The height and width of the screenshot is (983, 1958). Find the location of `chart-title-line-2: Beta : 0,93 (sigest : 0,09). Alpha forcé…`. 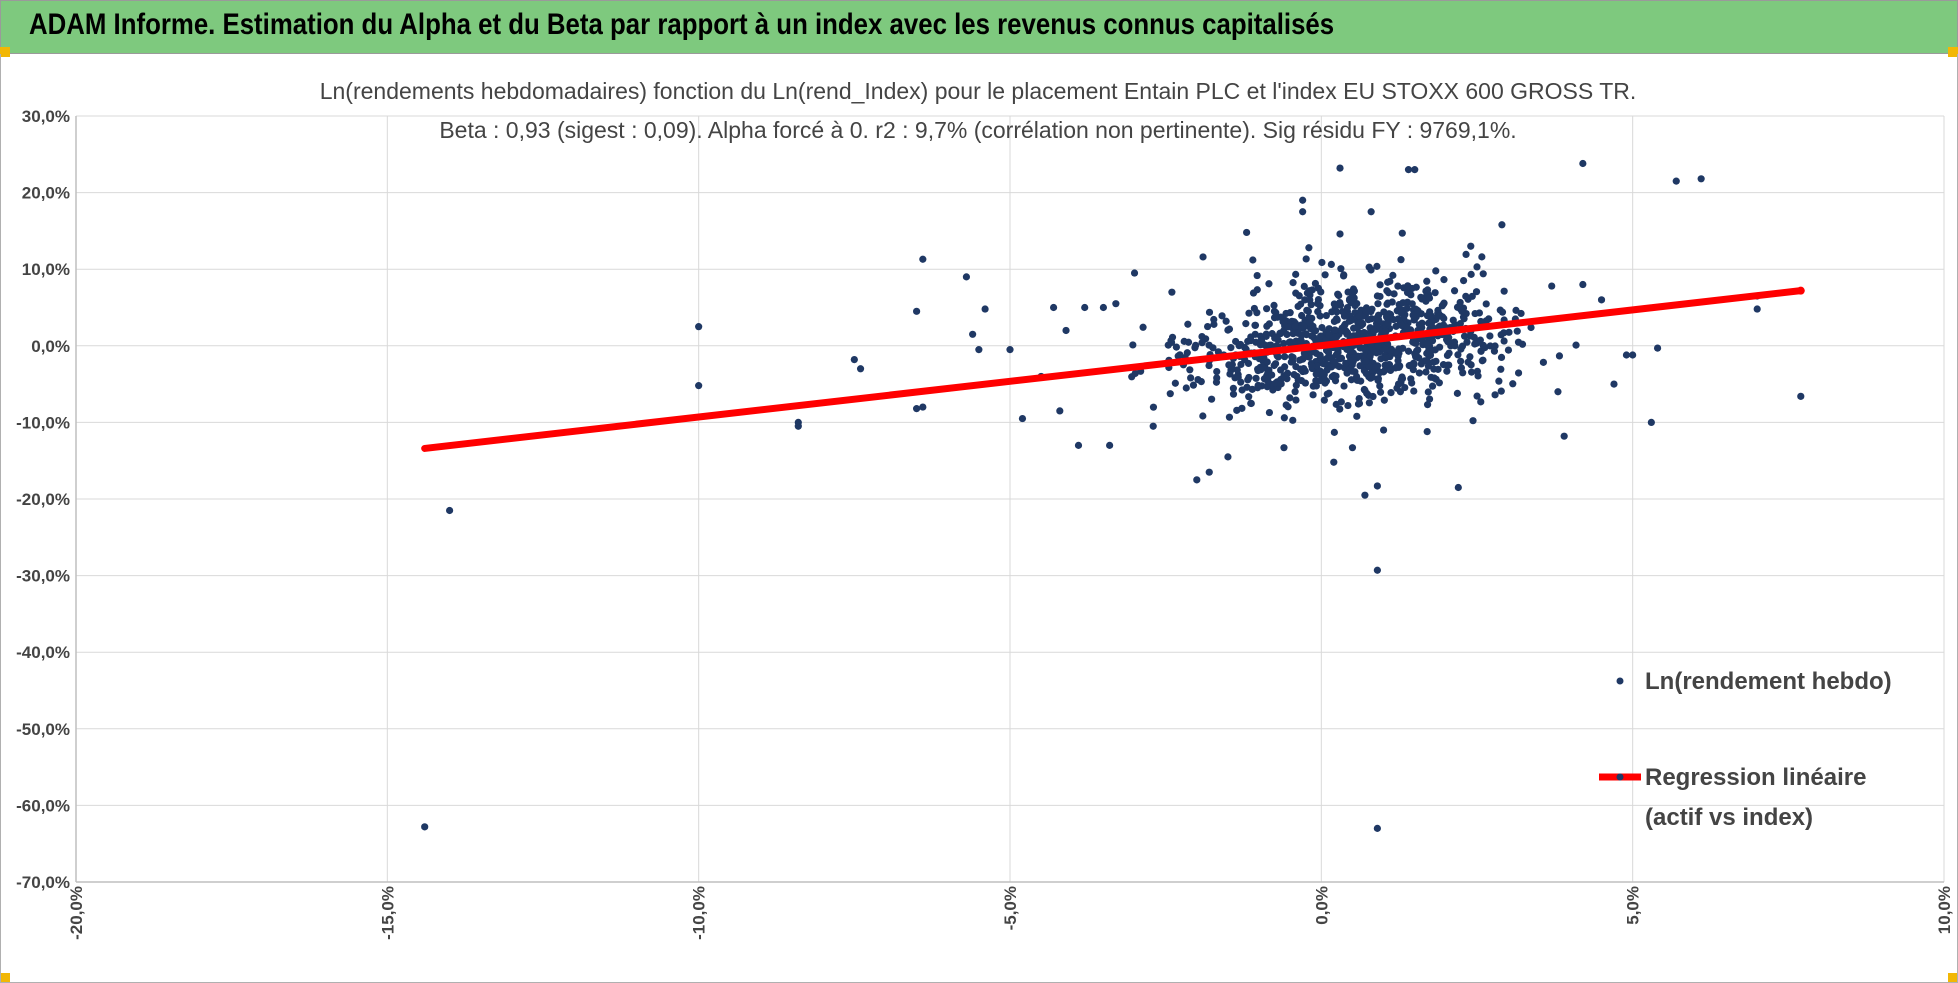

chart-title-line-2: Beta : 0,93 (sigest : 0,09). Alpha forcé… is located at coordinates (977, 130).